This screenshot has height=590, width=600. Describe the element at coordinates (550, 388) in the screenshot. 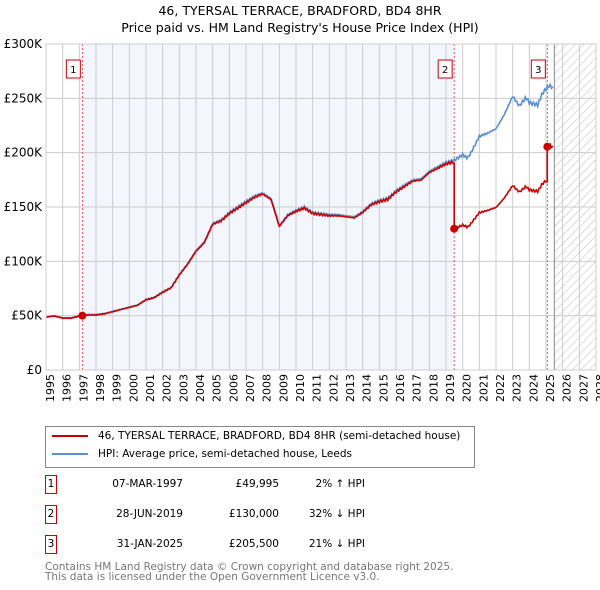

I see `x-tick-label: 2025` at that location.